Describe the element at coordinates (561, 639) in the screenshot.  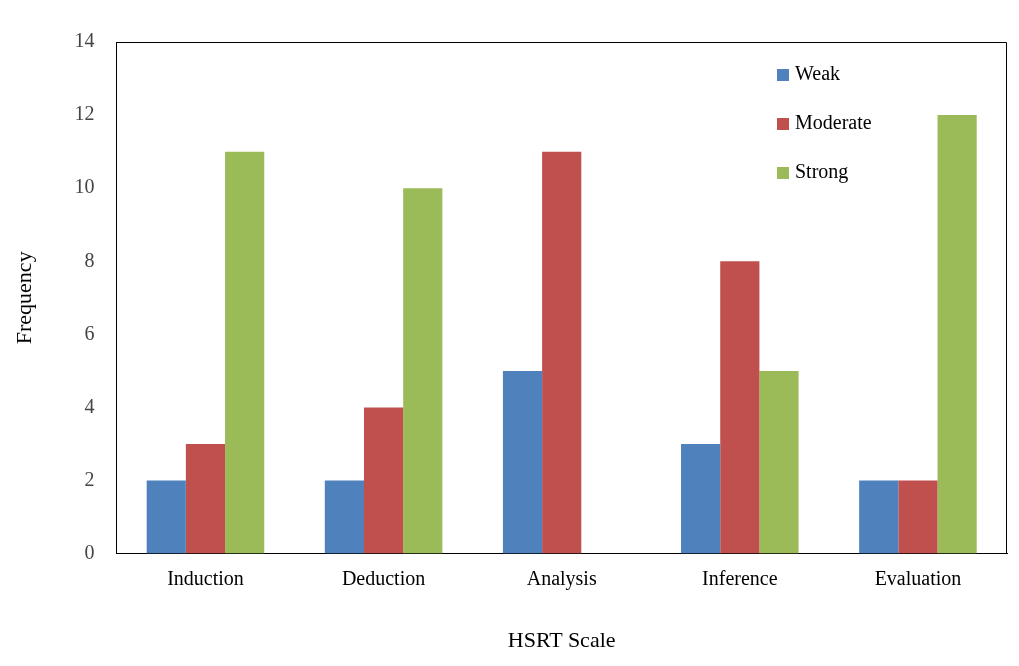
I see `x-axis-title: HSRT Scale` at that location.